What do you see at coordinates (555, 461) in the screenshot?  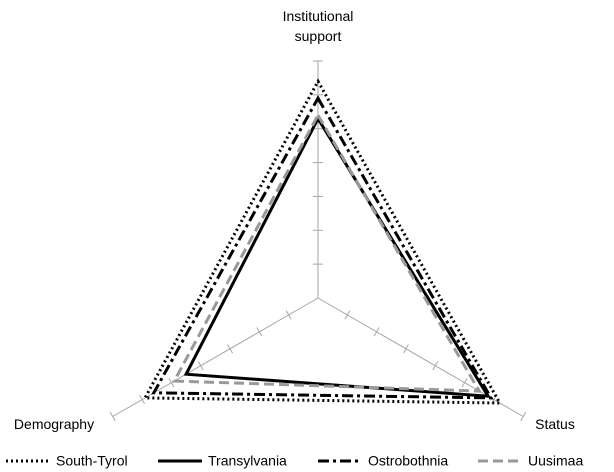 I see `legend-label: Uusimaa` at bounding box center [555, 461].